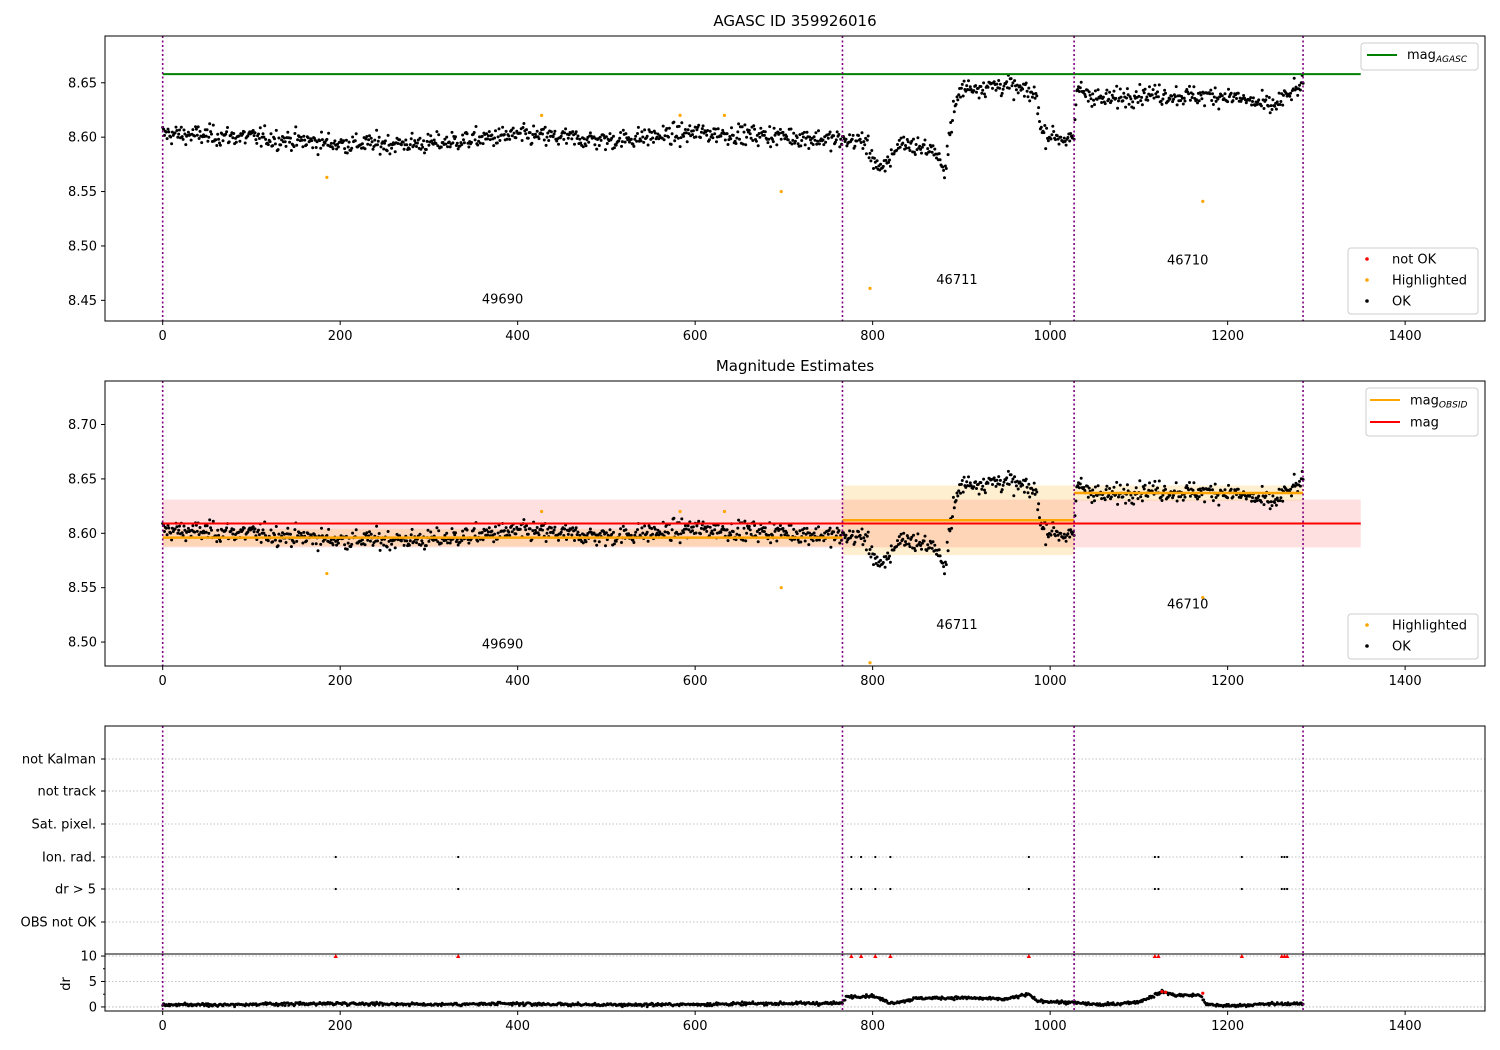 The height and width of the screenshot is (1050, 1500). What do you see at coordinates (956, 280) in the screenshot?
I see `obsid-label: 46711` at bounding box center [956, 280].